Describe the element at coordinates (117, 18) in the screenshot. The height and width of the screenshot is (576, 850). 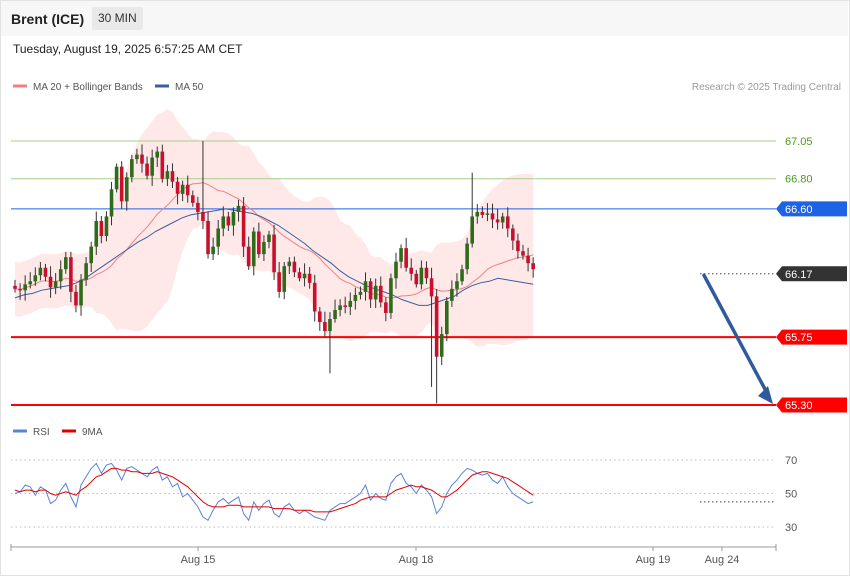
I see `timeframe-button: 30 MIN` at that location.